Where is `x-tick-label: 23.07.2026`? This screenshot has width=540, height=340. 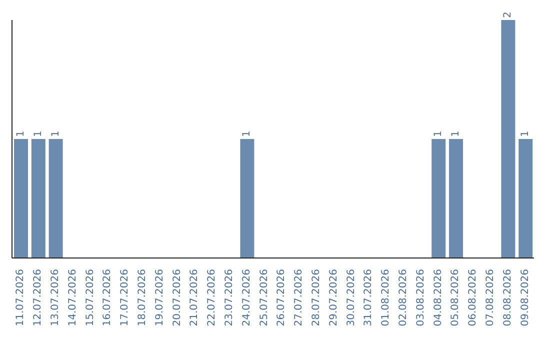 x-tick-label: 23.07.2026 is located at coordinates (229, 297).